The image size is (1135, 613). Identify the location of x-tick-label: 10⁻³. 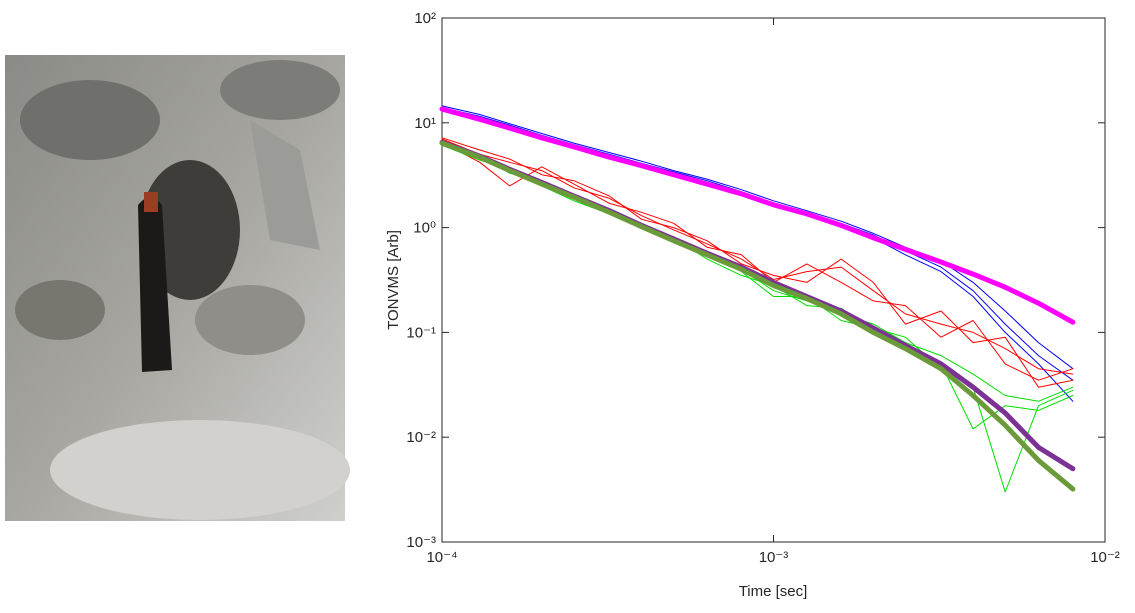
(774, 557).